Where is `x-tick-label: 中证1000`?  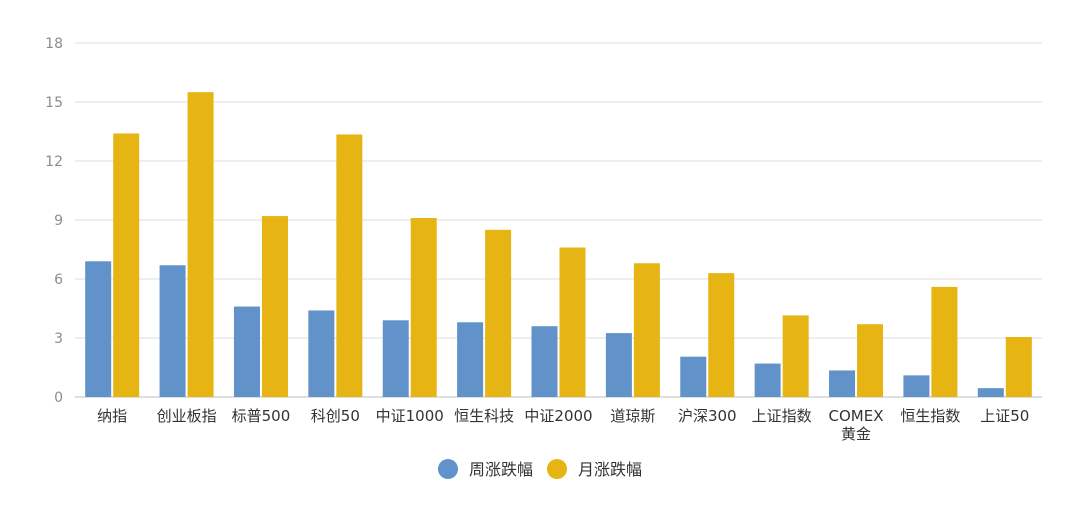
x-tick-label: 中证1000 is located at coordinates (410, 416).